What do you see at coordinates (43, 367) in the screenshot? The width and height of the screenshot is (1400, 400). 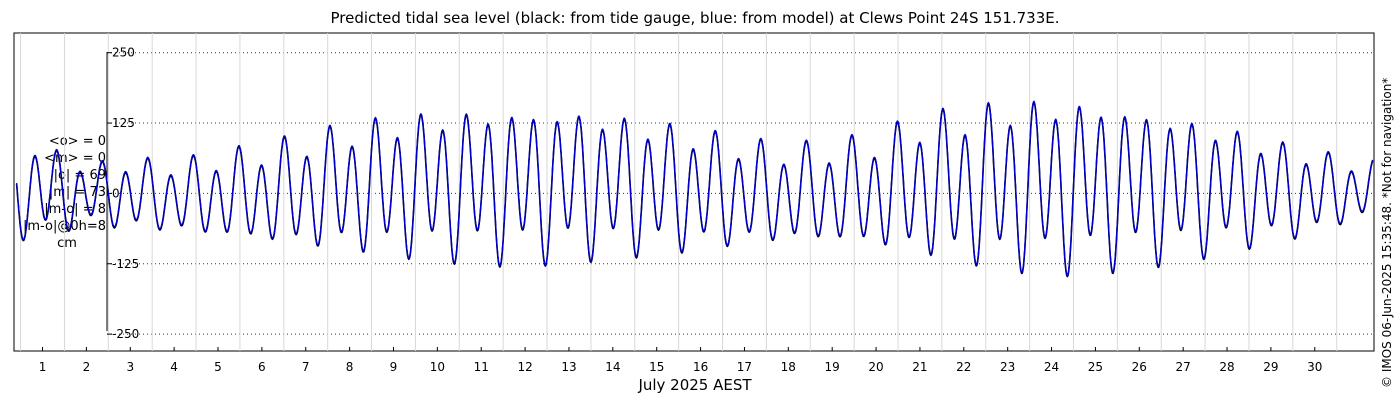 I see `x-tick-label: 1` at bounding box center [43, 367].